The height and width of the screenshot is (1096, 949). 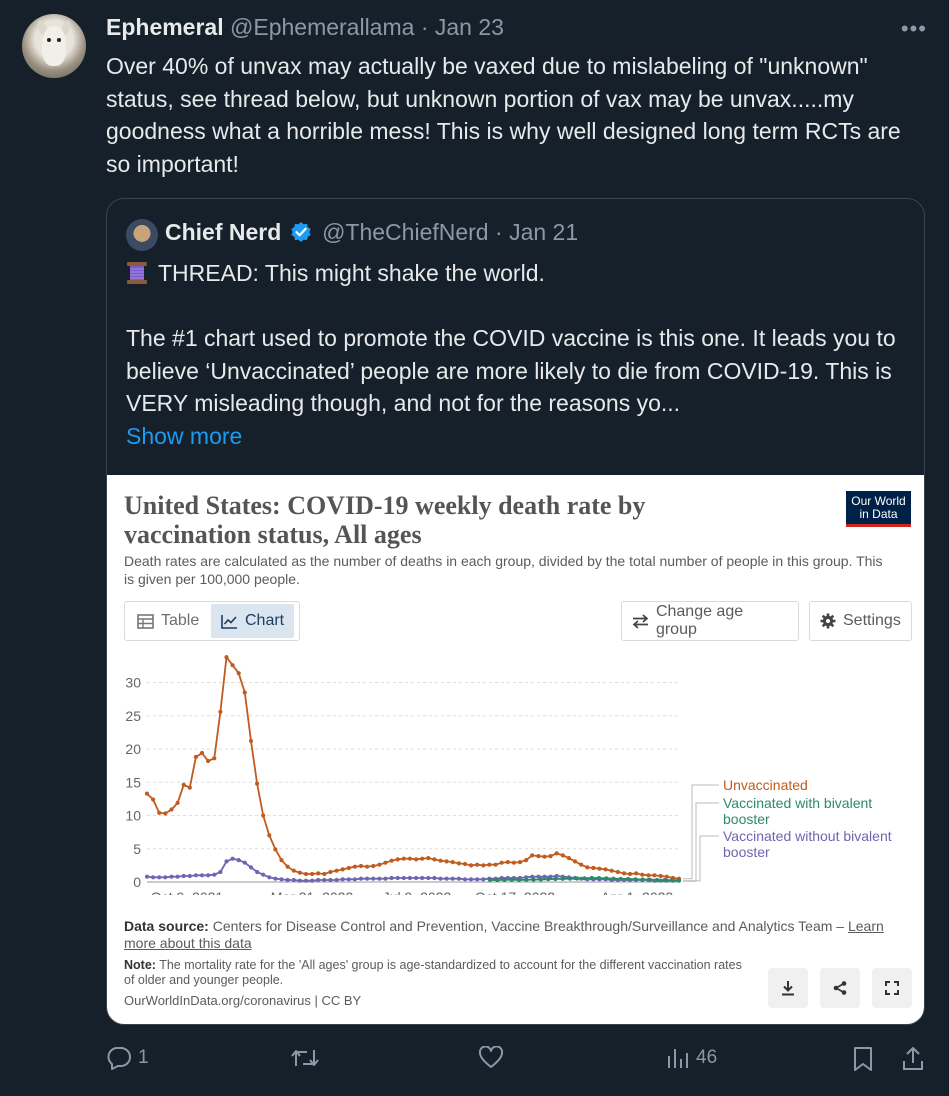 I want to click on verified-badge-icon, so click(x=300, y=232).